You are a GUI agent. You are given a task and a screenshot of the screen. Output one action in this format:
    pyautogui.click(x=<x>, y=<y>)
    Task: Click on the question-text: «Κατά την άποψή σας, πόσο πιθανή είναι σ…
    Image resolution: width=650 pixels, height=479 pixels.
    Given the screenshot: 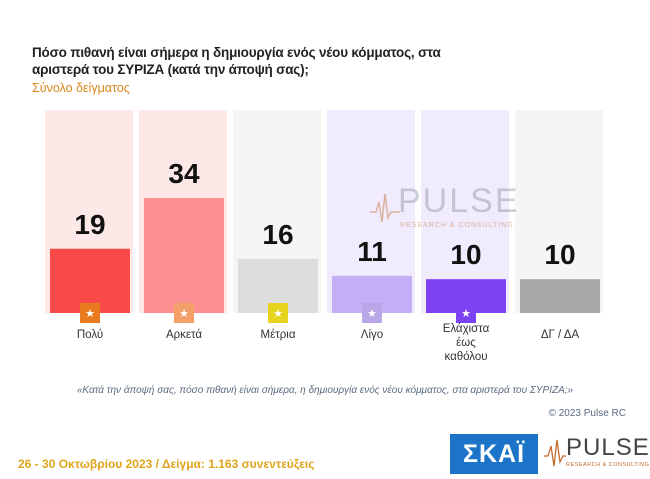 What is the action you would take?
    pyautogui.click(x=325, y=390)
    